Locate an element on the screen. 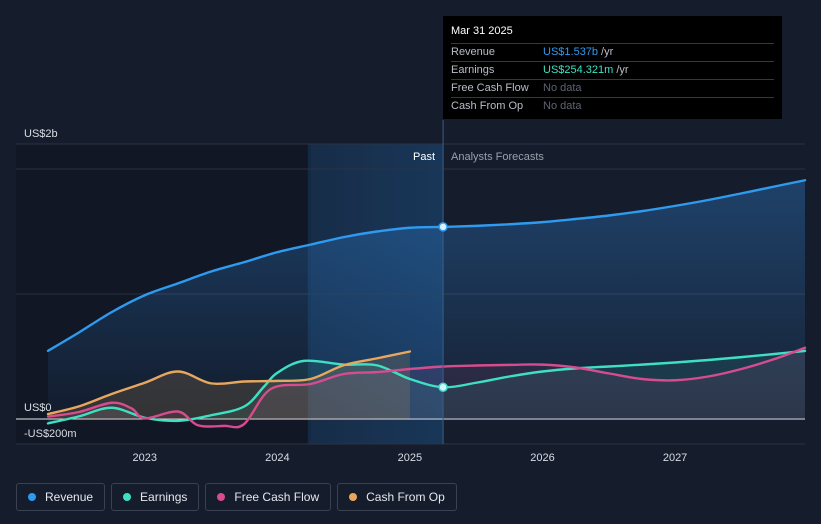 This screenshot has height=524, width=821. tooltip-label: Free Cash Flow is located at coordinates (490, 88).